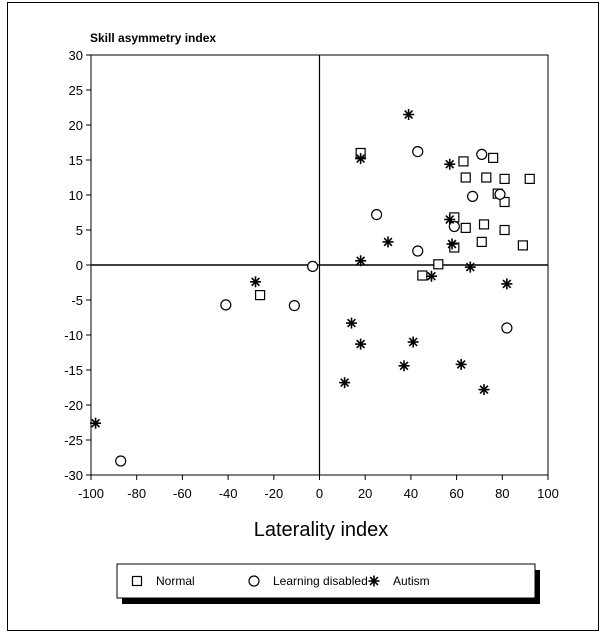  Describe the element at coordinates (411, 581) in the screenshot. I see `legend-label: Autism` at that location.